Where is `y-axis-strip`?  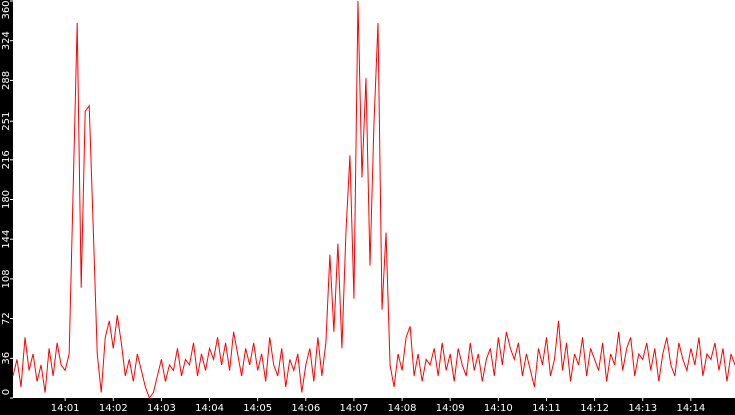
y-axis-strip is located at coordinates (6, 207).